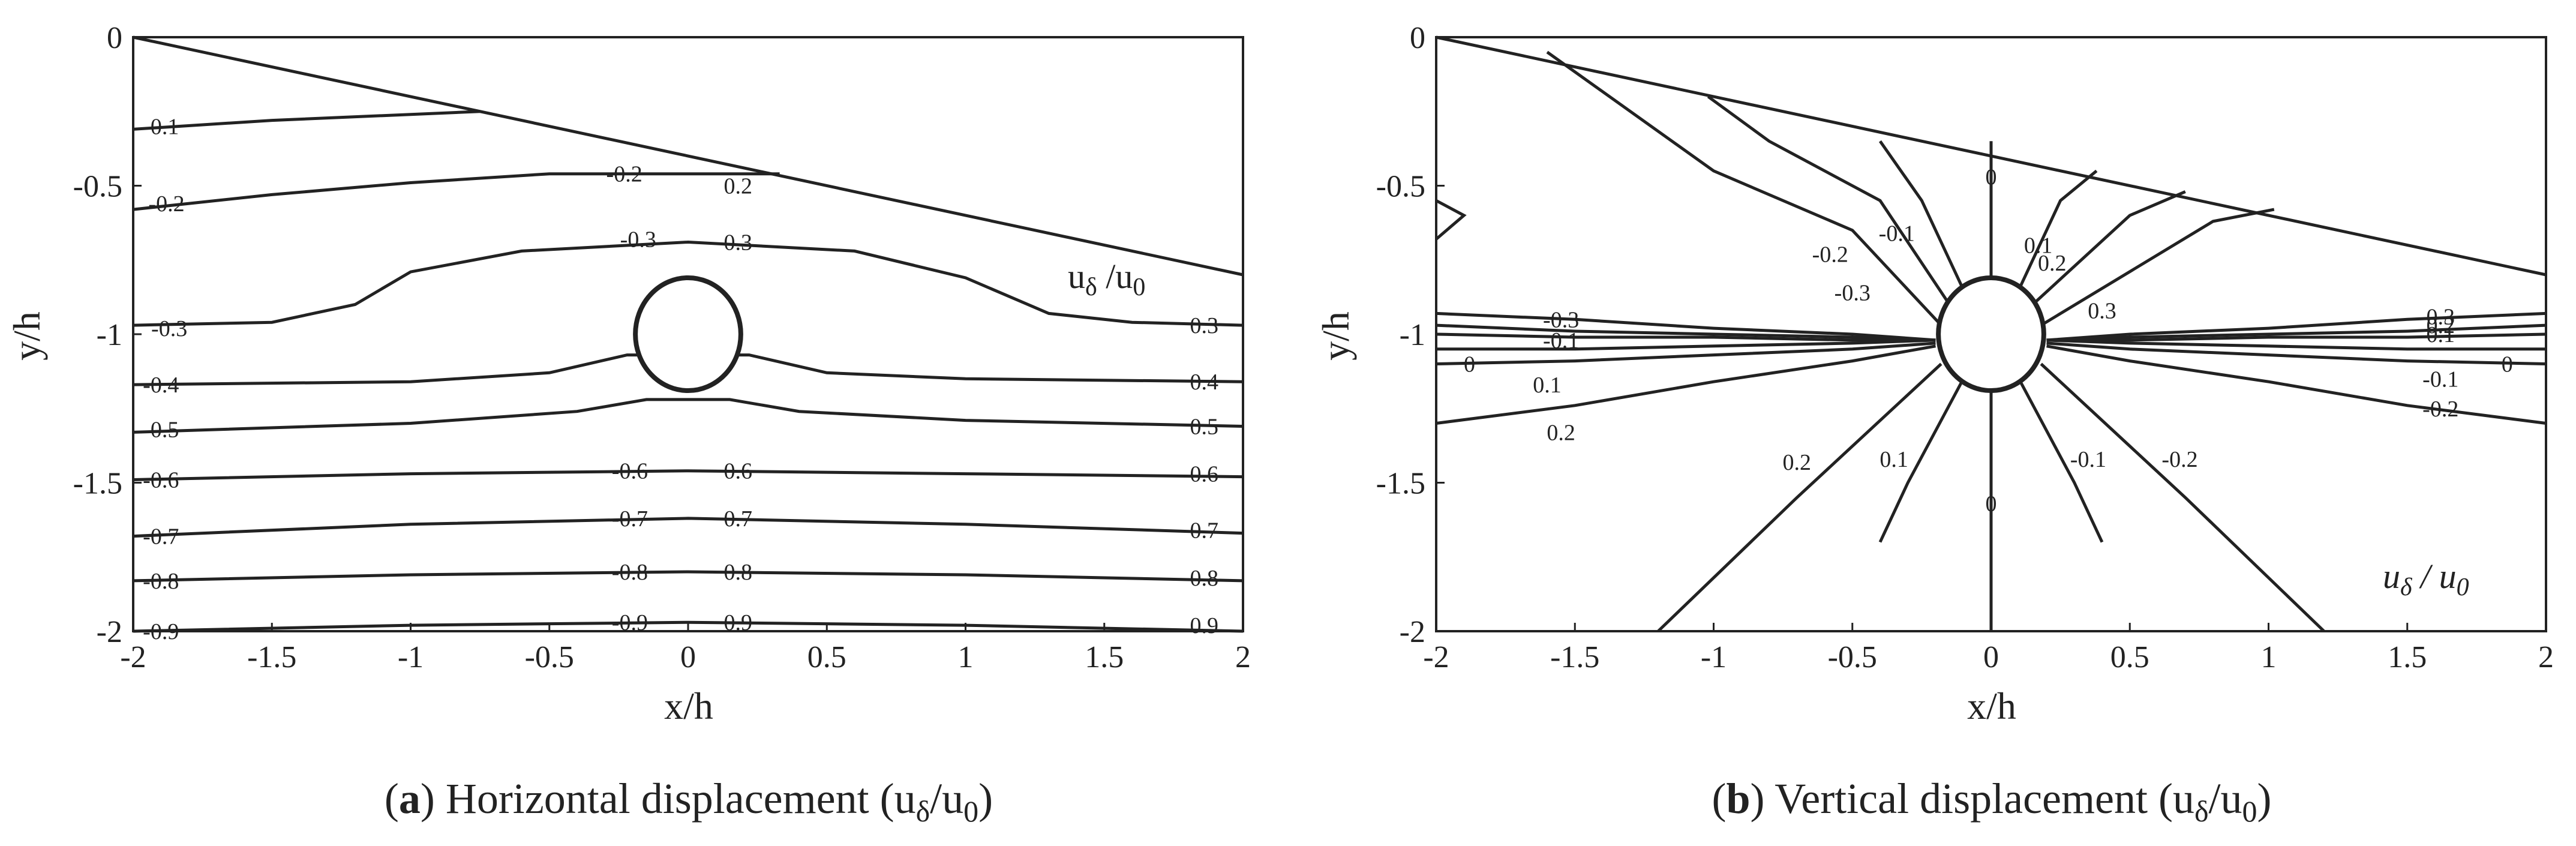 Image resolution: width=2576 pixels, height=846 pixels. What do you see at coordinates (161, 385) in the screenshot?
I see `panel-a-contour-label: -0.4` at bounding box center [161, 385].